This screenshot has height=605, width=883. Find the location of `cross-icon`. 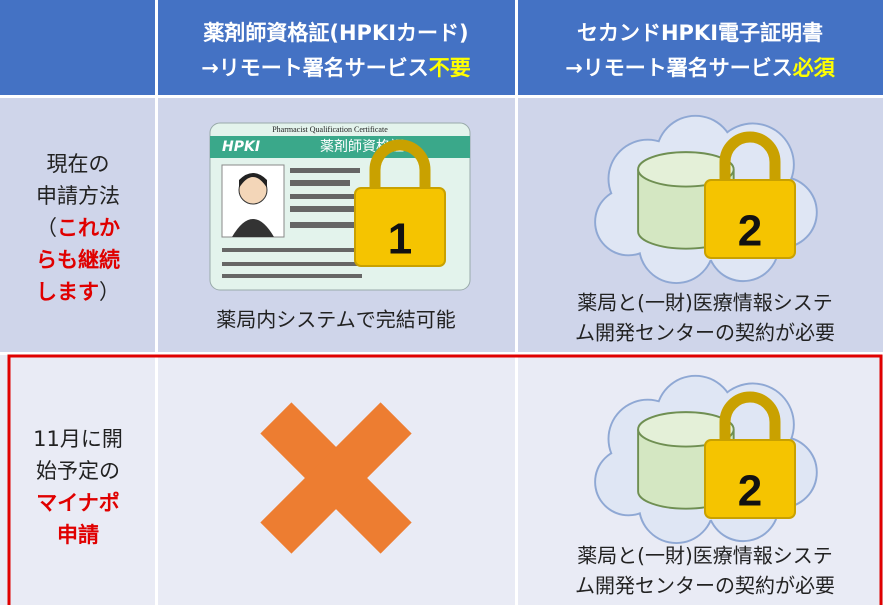

cross-icon is located at coordinates (336, 478).